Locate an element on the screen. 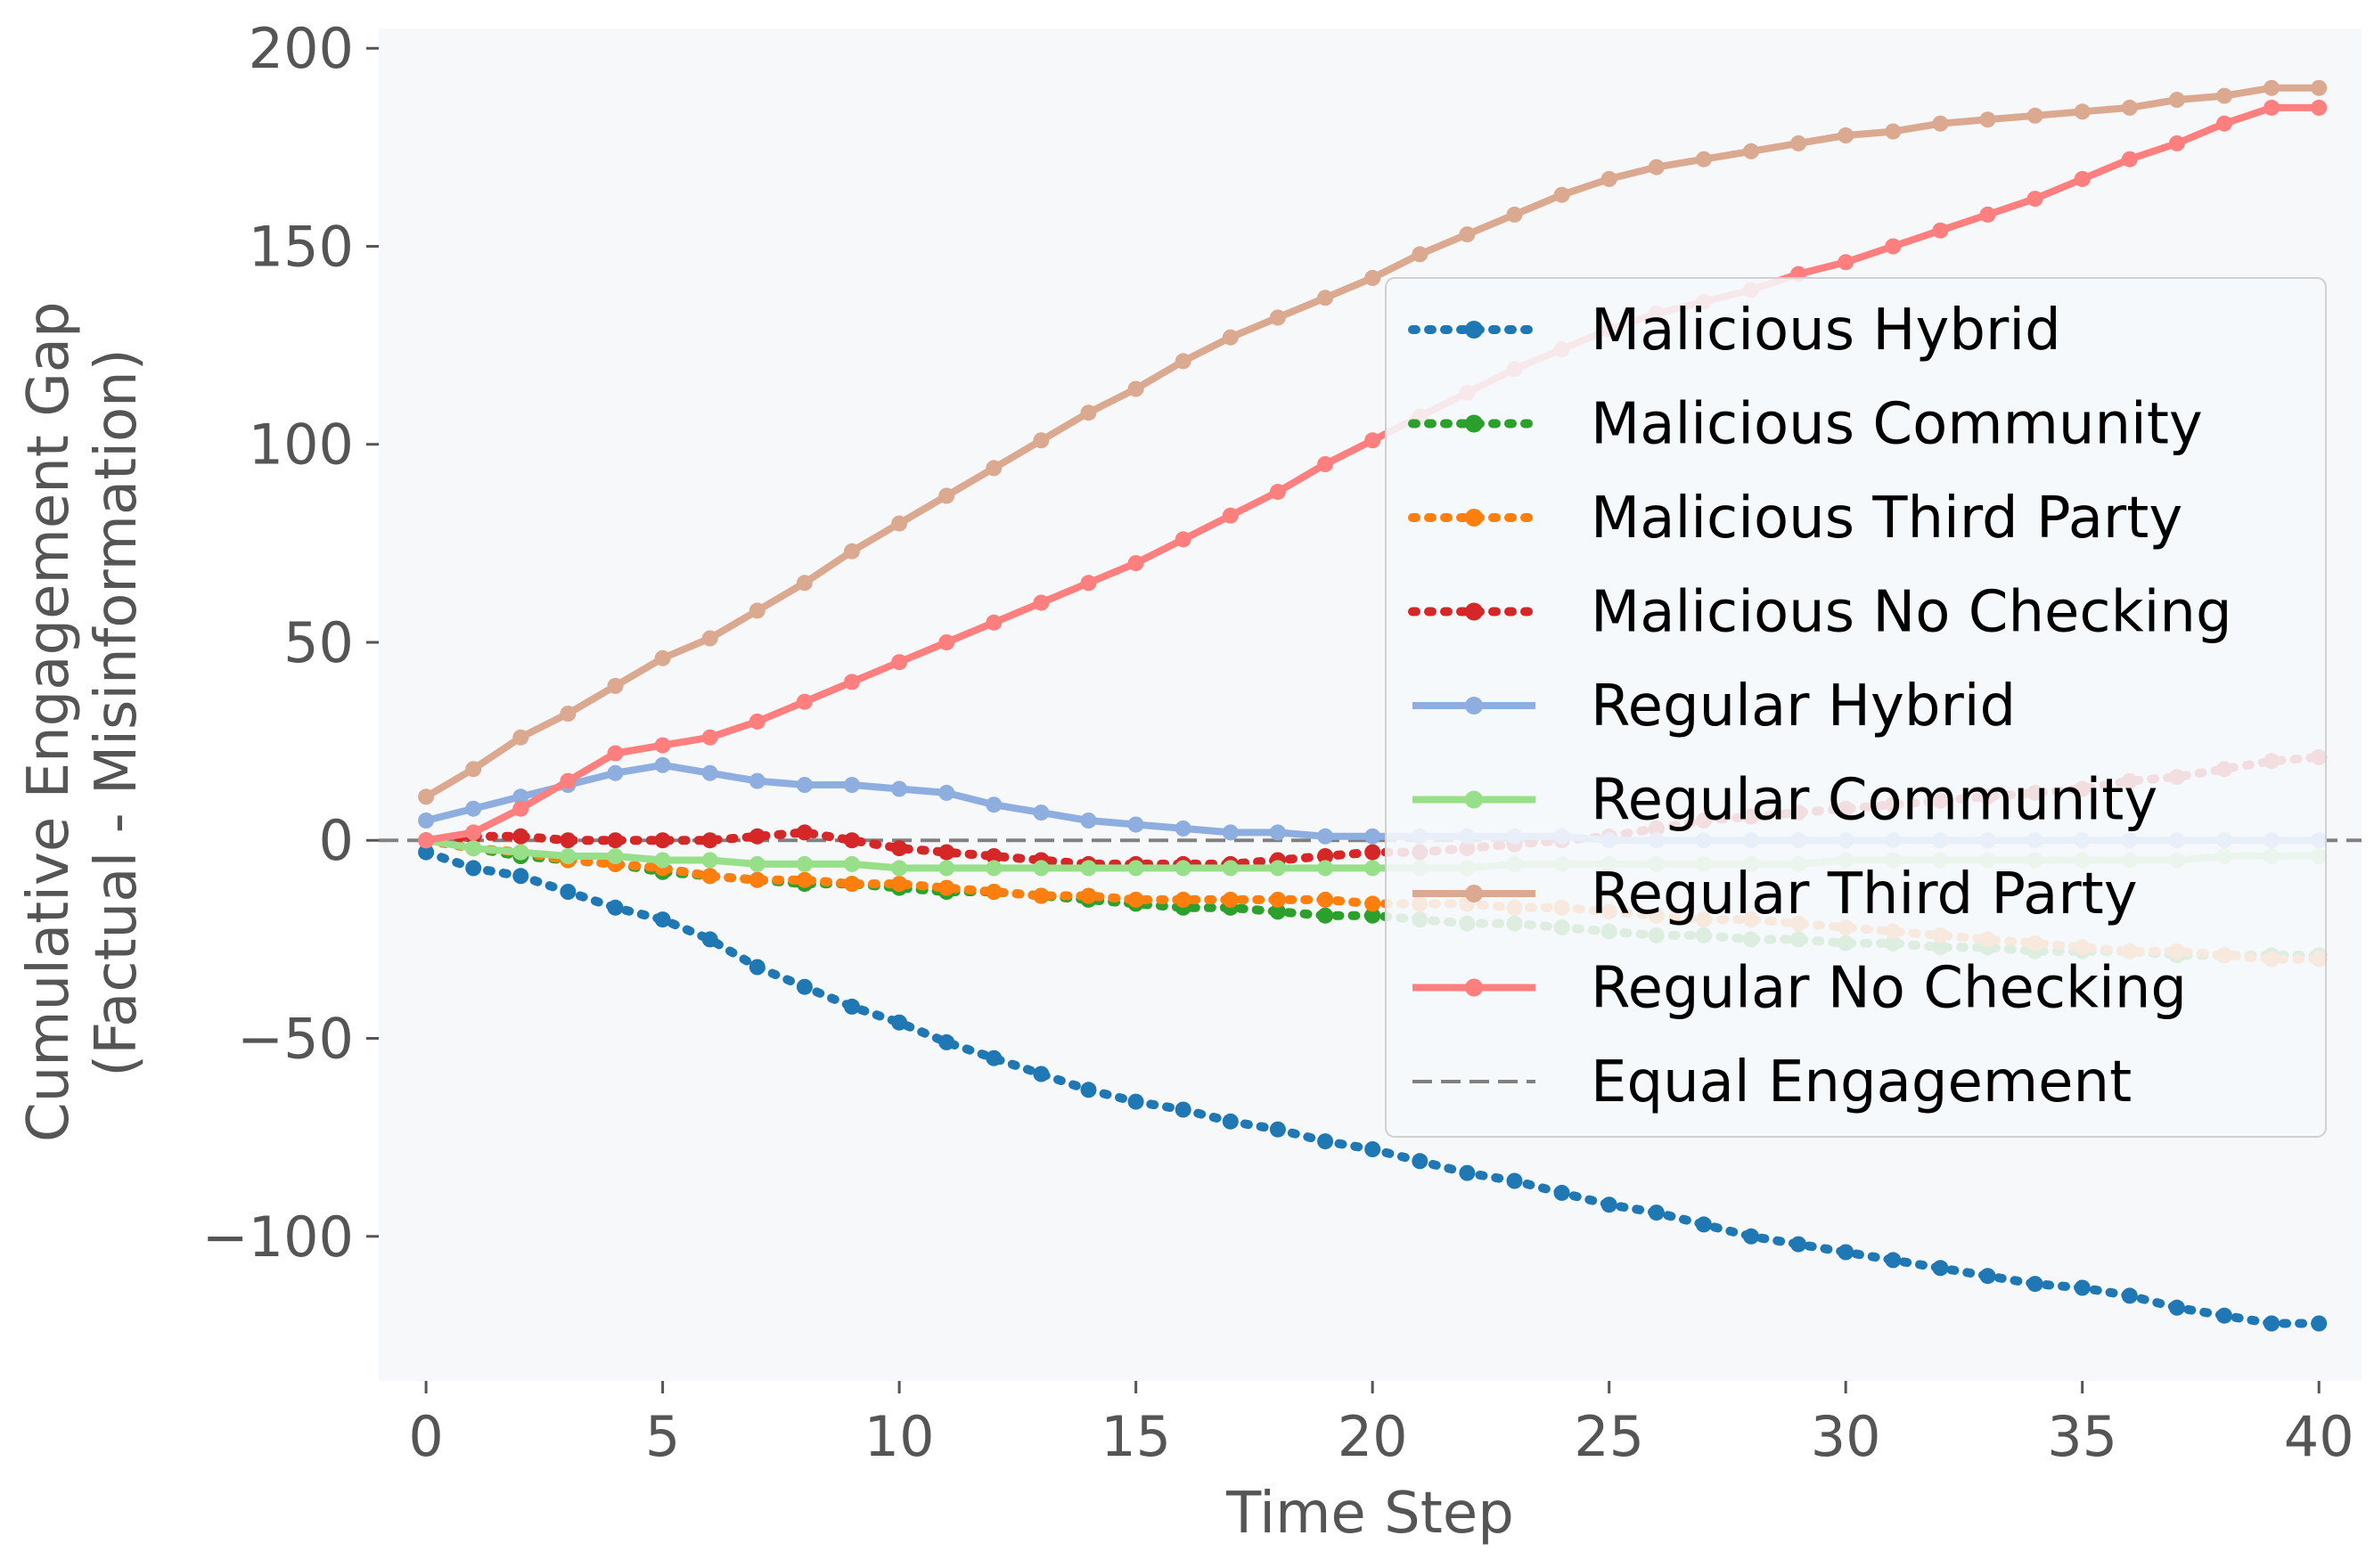  legend-label: Malicious Hybrid is located at coordinates (1826, 330).